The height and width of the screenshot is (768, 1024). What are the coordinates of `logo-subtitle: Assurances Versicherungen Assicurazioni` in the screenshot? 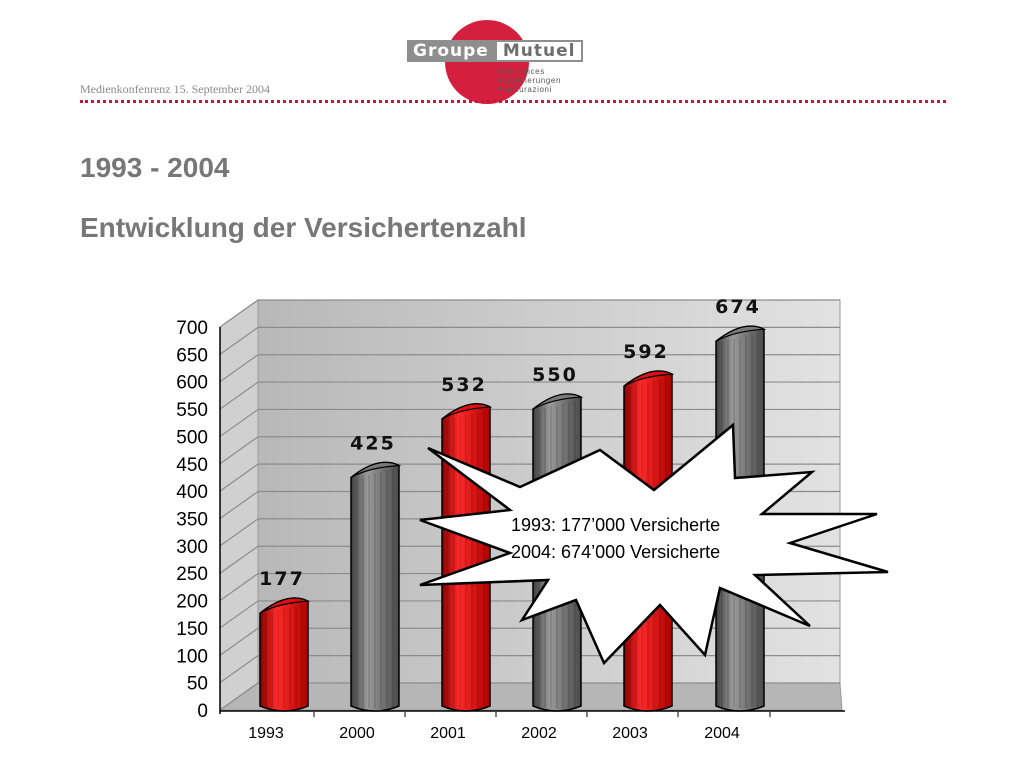 It's located at (529, 80).